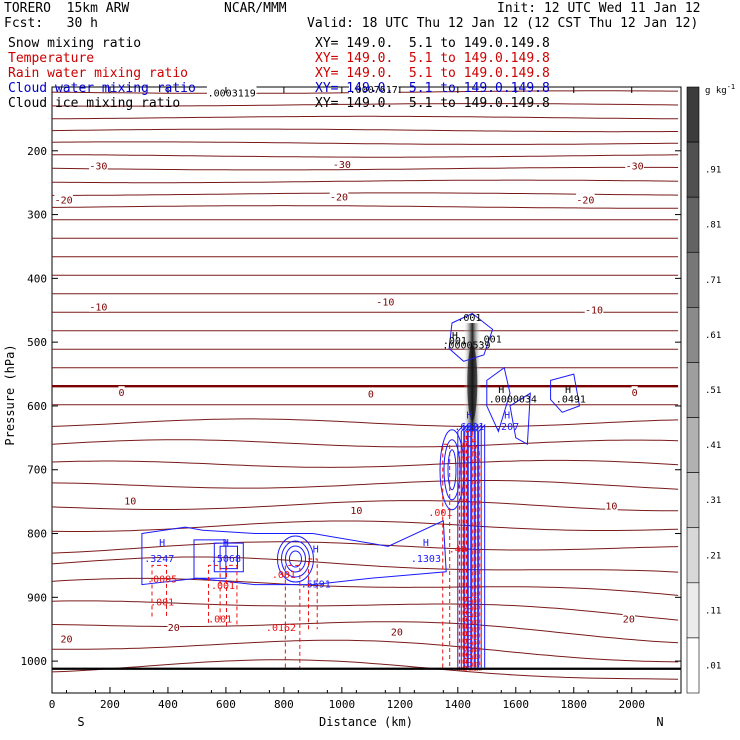 This screenshot has width=740, height=740. I want to click on cloud-band, so click(294, 553).